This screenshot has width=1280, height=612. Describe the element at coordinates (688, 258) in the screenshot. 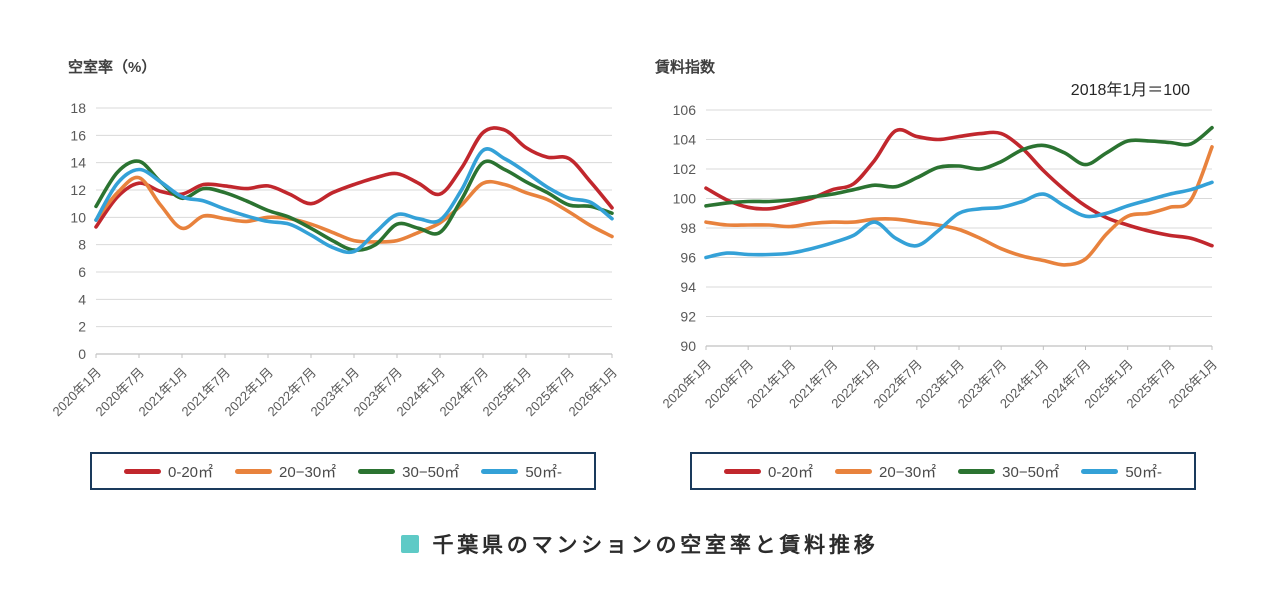

I see `y-axis-tick-label: 96` at that location.